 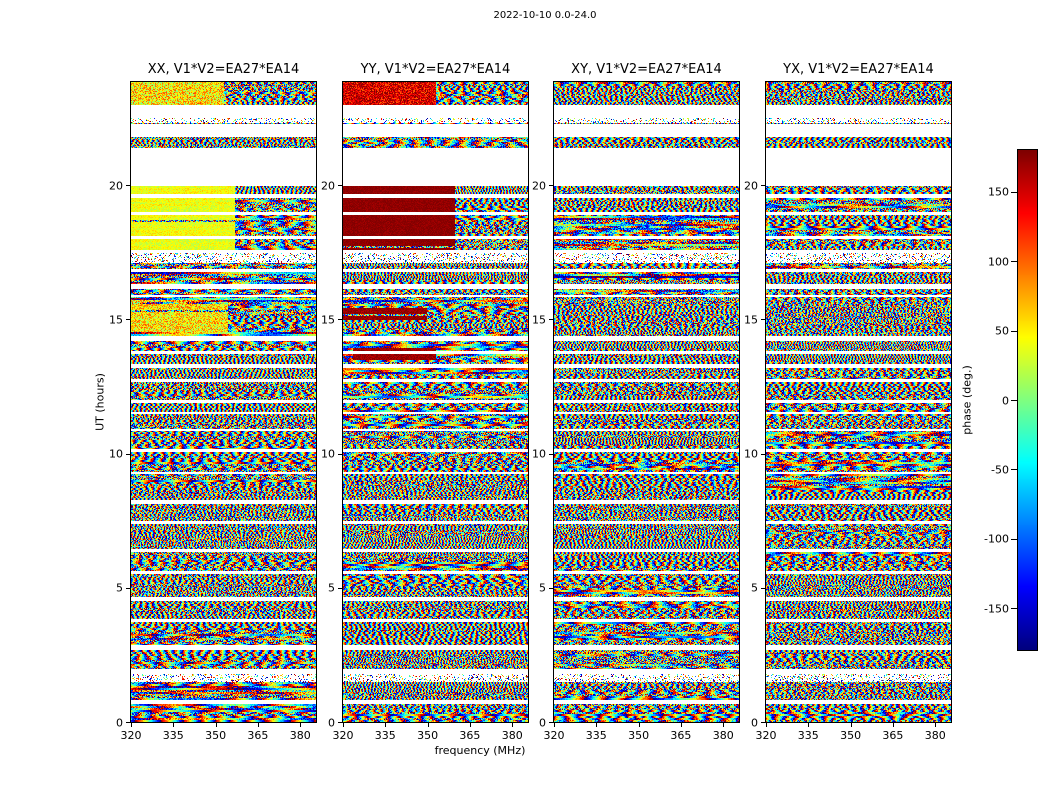 What do you see at coordinates (1027, 400) in the screenshot?
I see `colorbar` at bounding box center [1027, 400].